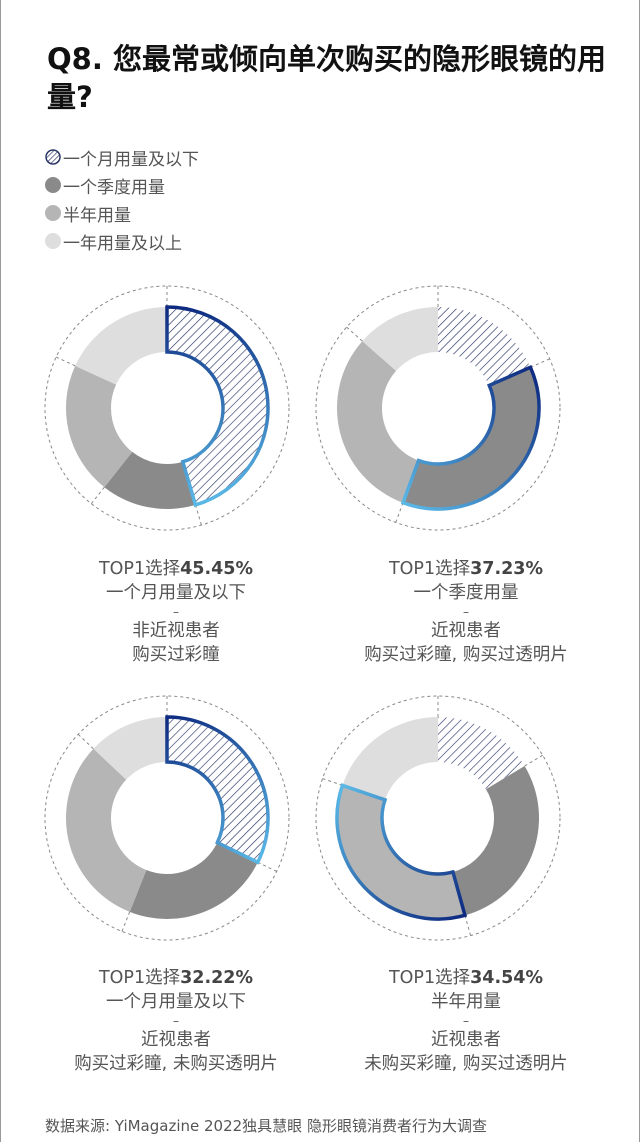 The height and width of the screenshot is (1142, 640). What do you see at coordinates (466, 655) in the screenshot?
I see `condition: 购买过彩瞳, 购买过透明片` at bounding box center [466, 655].